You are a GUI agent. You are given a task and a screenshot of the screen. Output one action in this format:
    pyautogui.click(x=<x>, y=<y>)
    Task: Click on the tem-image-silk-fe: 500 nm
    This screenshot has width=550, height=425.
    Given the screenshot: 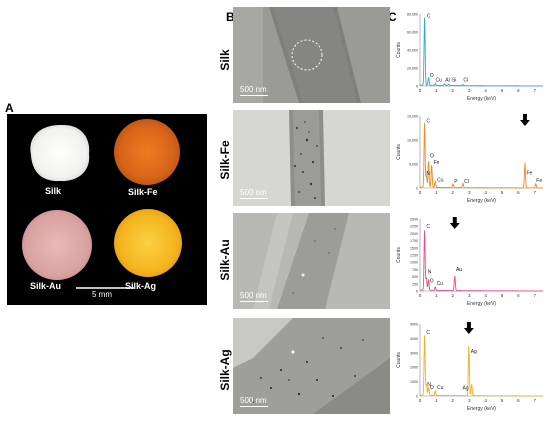 What is the action you would take?
    pyautogui.click(x=311, y=158)
    